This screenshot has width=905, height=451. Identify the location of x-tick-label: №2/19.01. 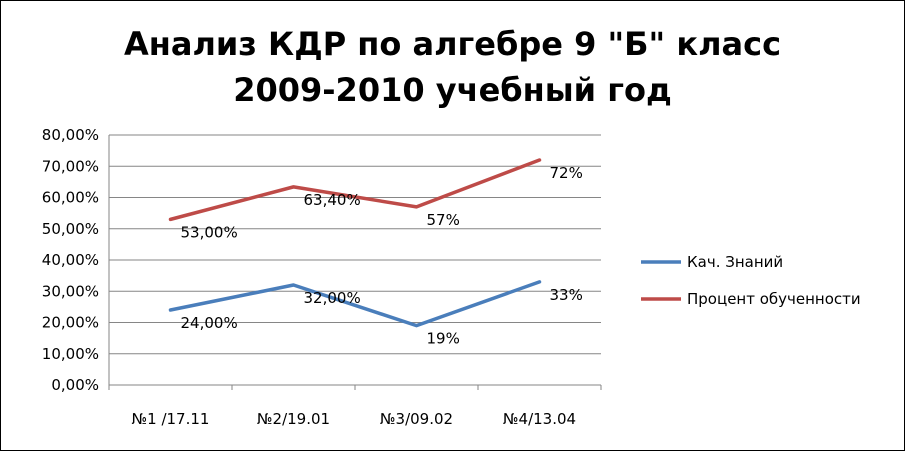
(293, 419).